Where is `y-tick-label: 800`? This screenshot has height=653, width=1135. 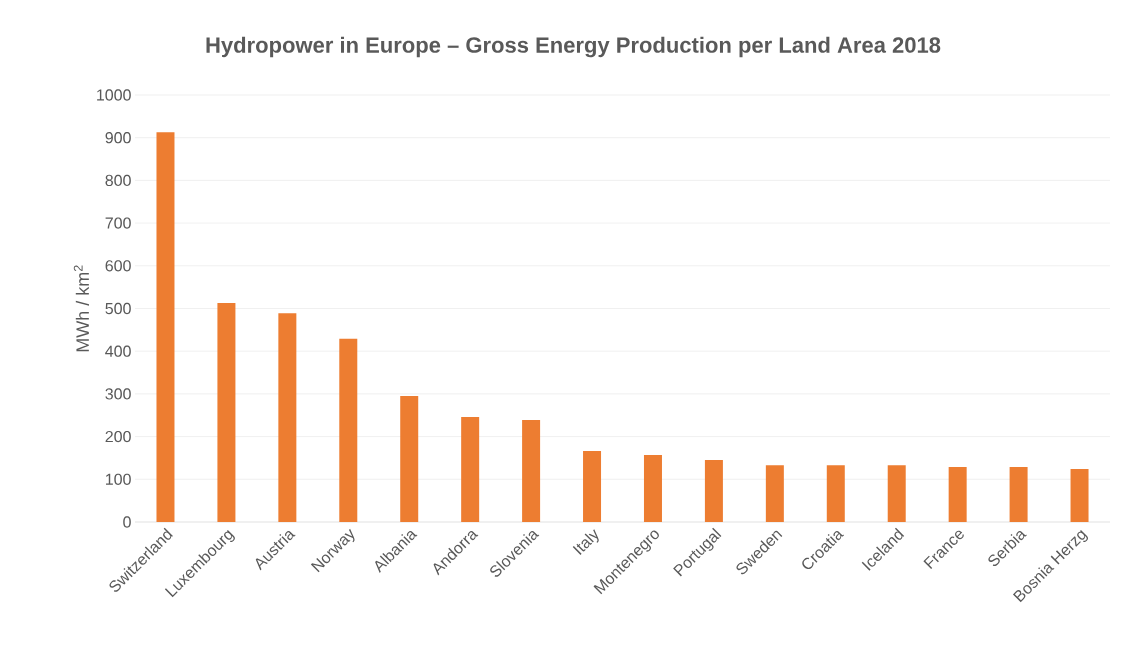
y-tick-label: 800 is located at coordinates (118, 180).